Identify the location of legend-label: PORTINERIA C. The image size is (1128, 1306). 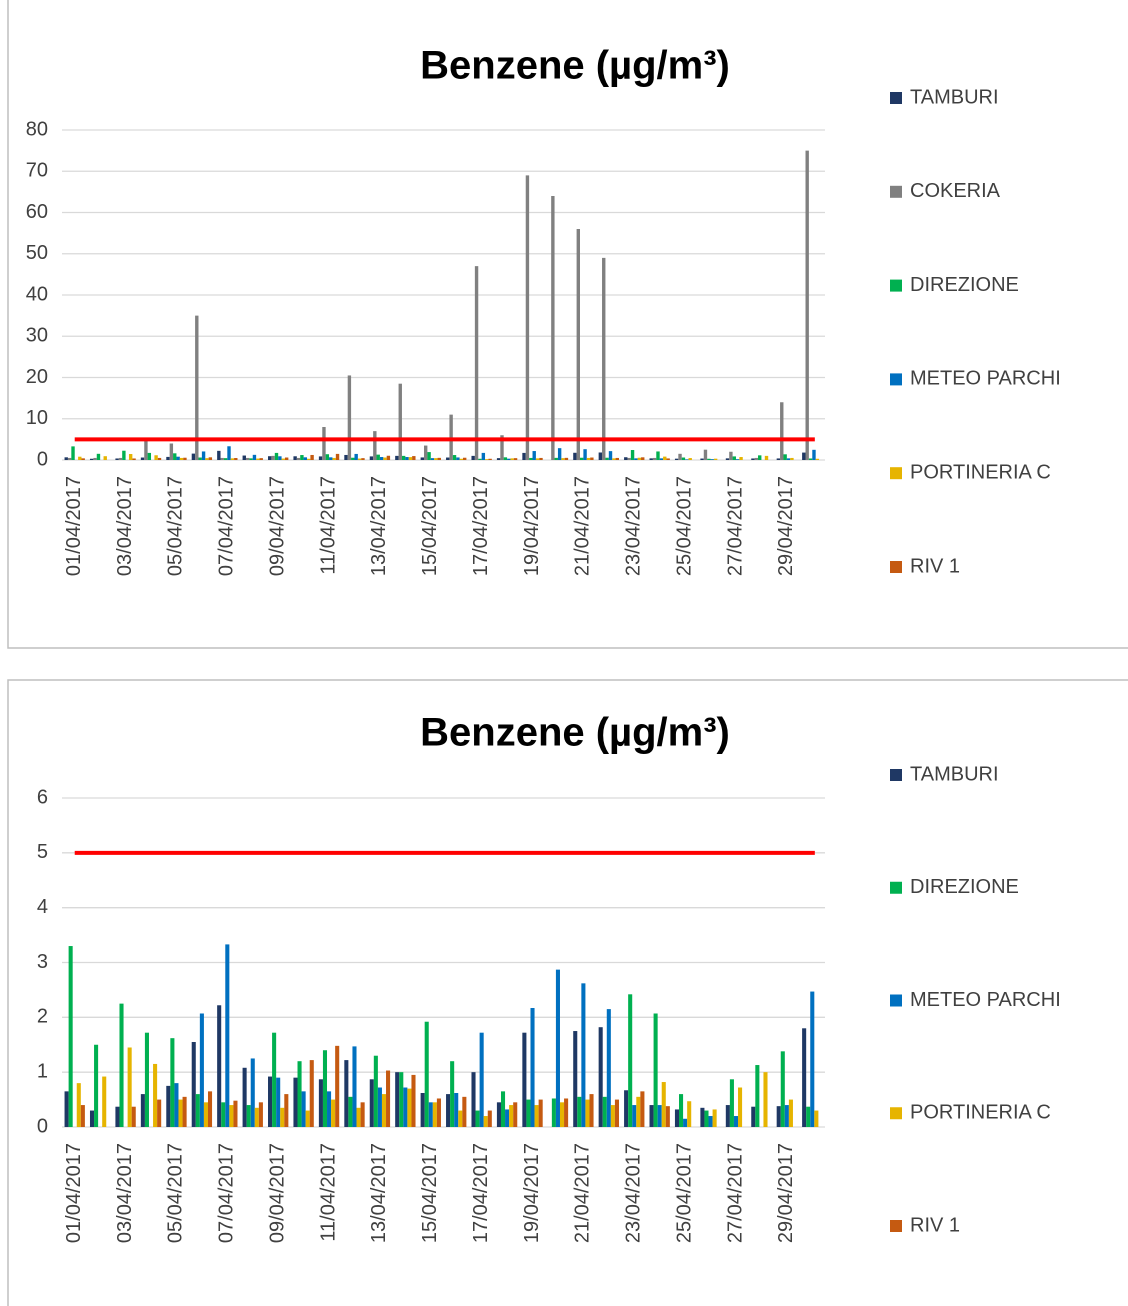
(980, 472).